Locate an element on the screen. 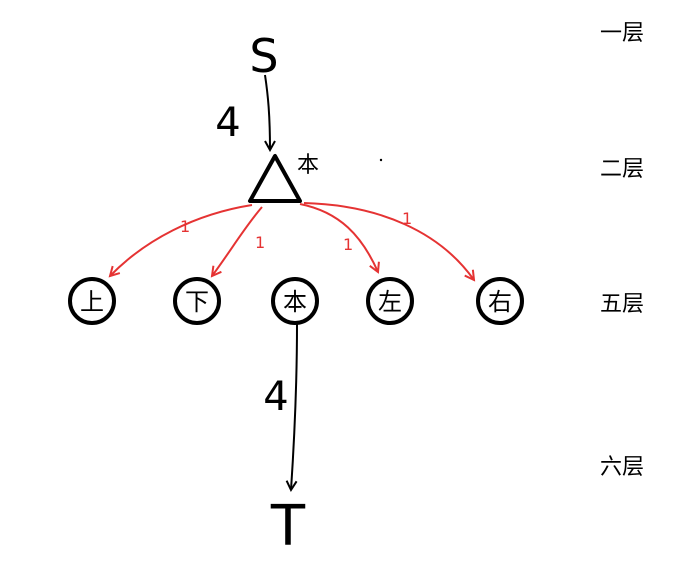  edge-top-to-up is located at coordinates (181, 240).